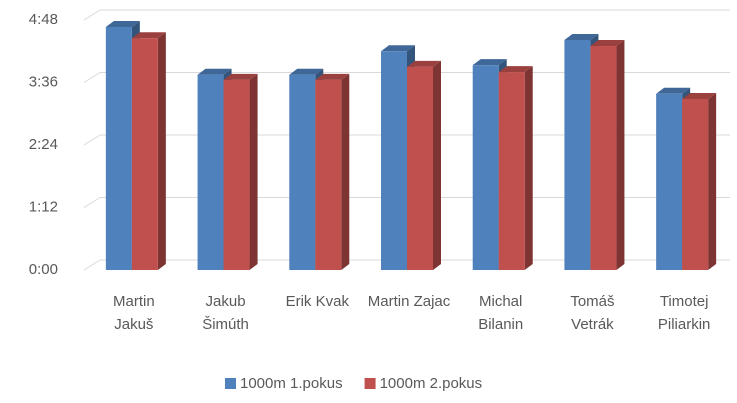  I want to click on y-tick-label: 0:00, so click(43, 269).